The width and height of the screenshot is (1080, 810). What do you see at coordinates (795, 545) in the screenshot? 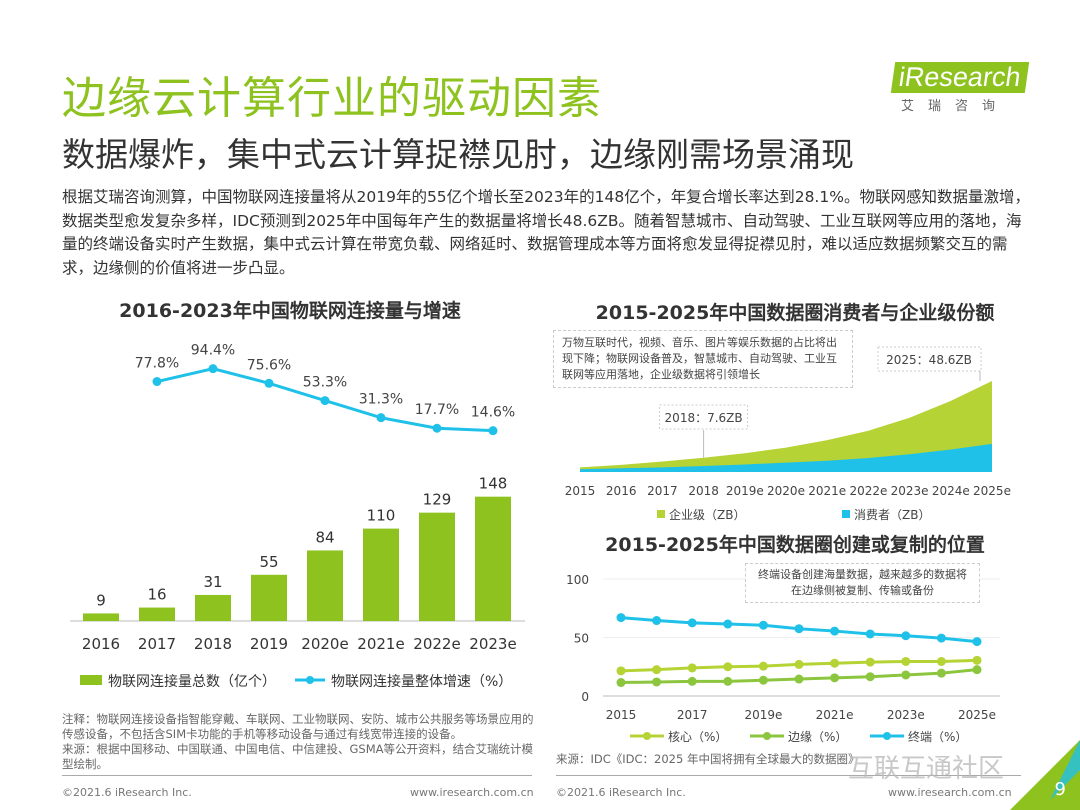
I see `chart3-title: 2015-2025年中国数据圈创建或复制的位置` at bounding box center [795, 545].